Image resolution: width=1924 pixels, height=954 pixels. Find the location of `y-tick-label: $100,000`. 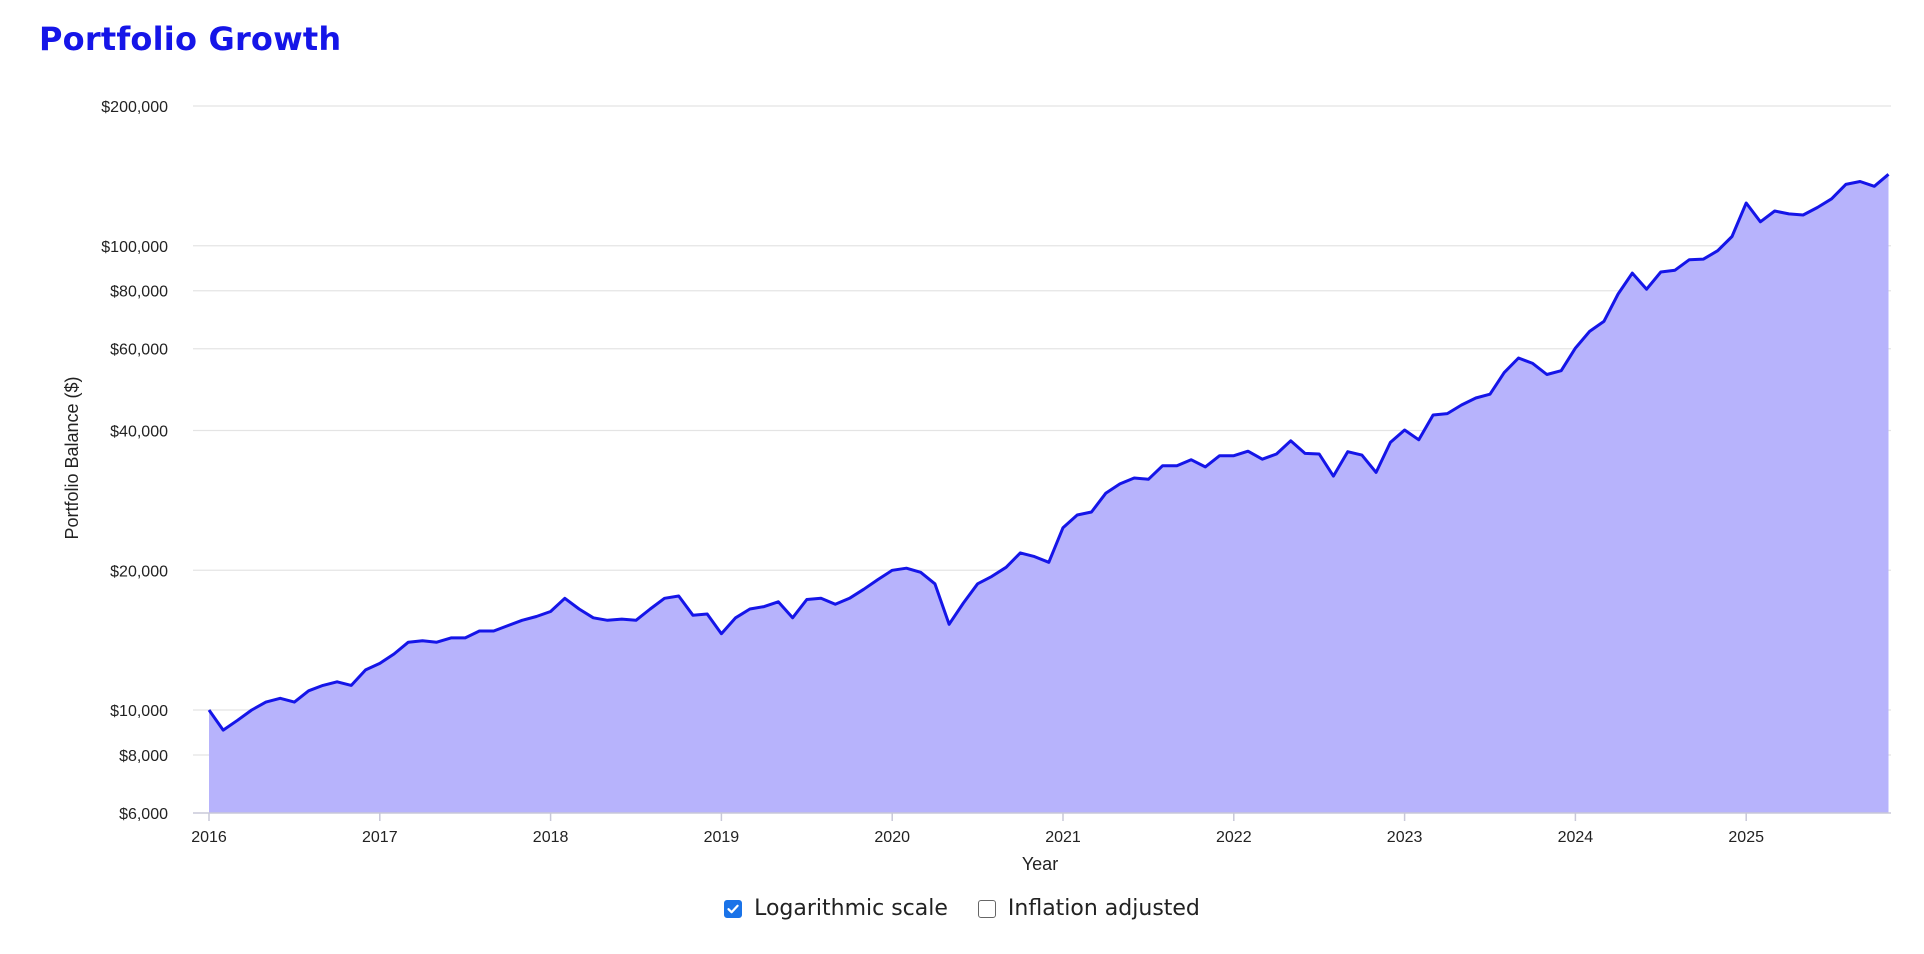

y-tick-label: $100,000 is located at coordinates (134, 247).